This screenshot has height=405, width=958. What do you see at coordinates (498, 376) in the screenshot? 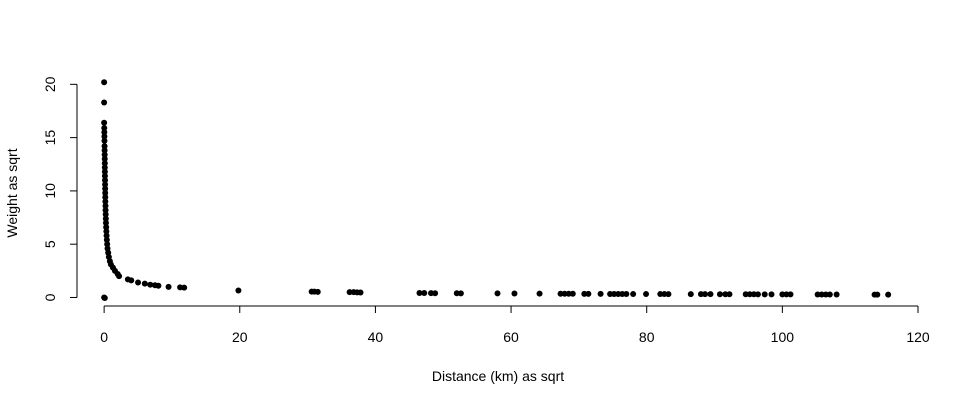
I see `x-axis-title: Distance (km) as sqrt` at bounding box center [498, 376].